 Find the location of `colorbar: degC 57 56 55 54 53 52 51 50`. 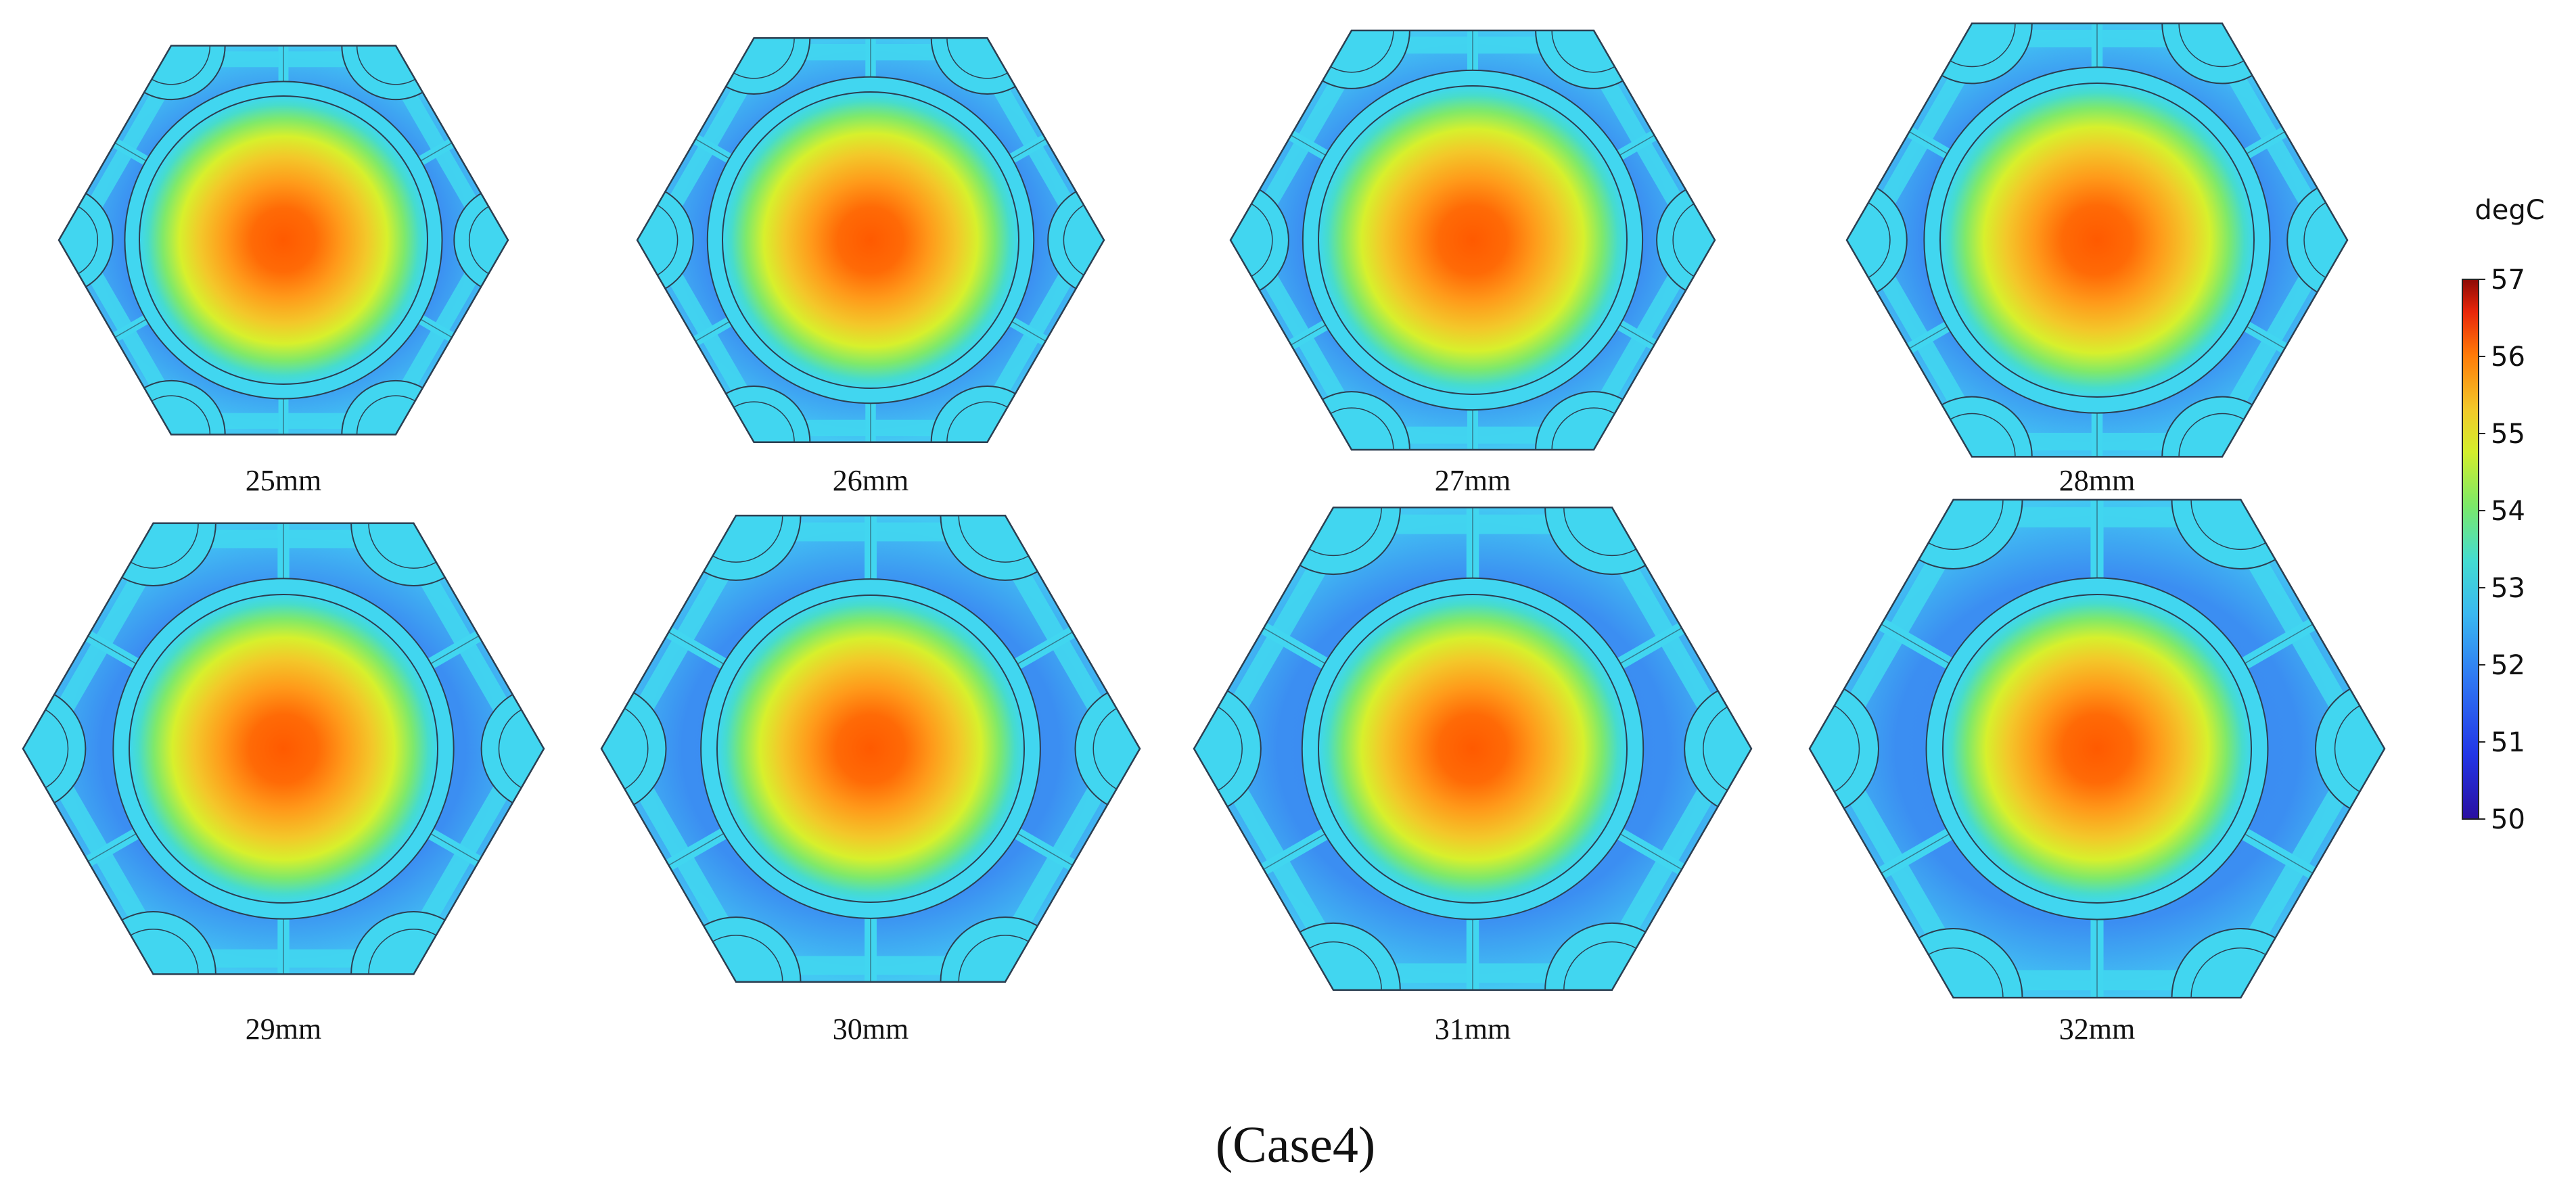

colorbar: degC 57 56 55 54 53 52 51 50 is located at coordinates (2503, 515).